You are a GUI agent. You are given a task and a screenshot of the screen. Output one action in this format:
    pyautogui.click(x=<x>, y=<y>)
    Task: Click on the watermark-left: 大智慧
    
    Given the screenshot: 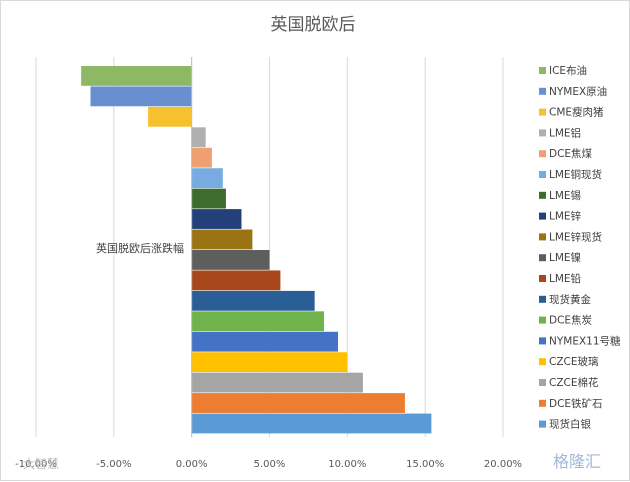 What is the action you would take?
    pyautogui.click(x=41, y=463)
    